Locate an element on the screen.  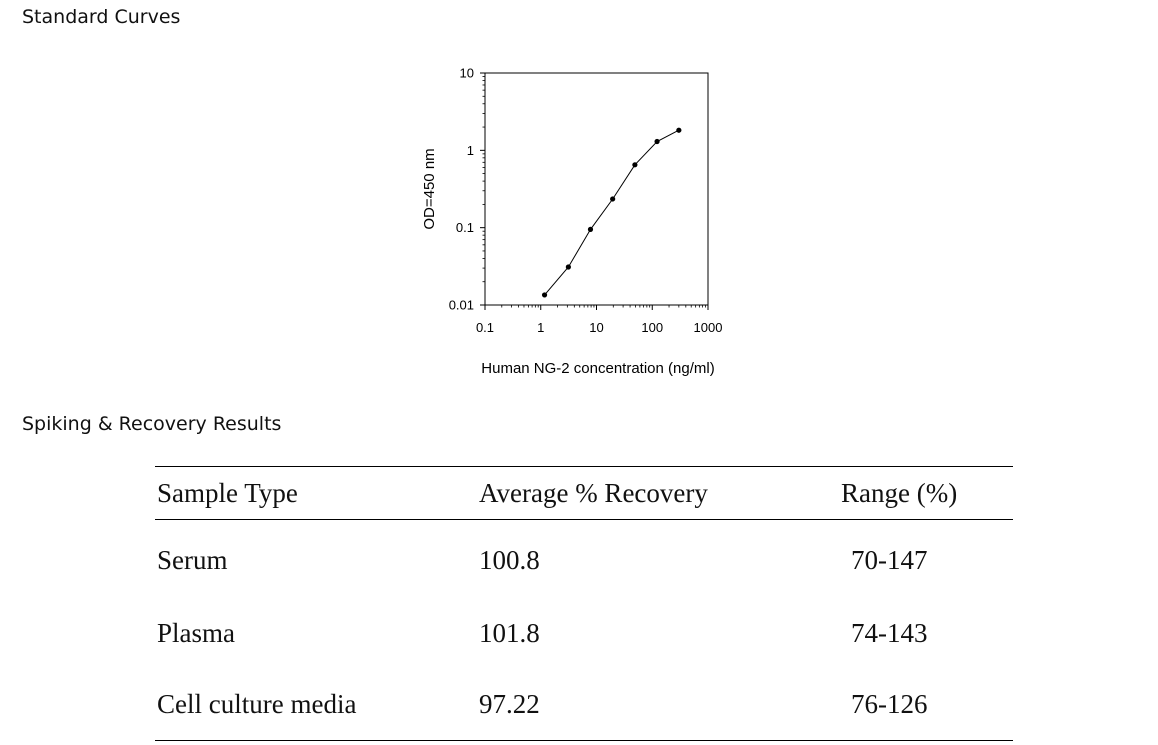
standard-curves-title: Standard Curves is located at coordinates (101, 17).